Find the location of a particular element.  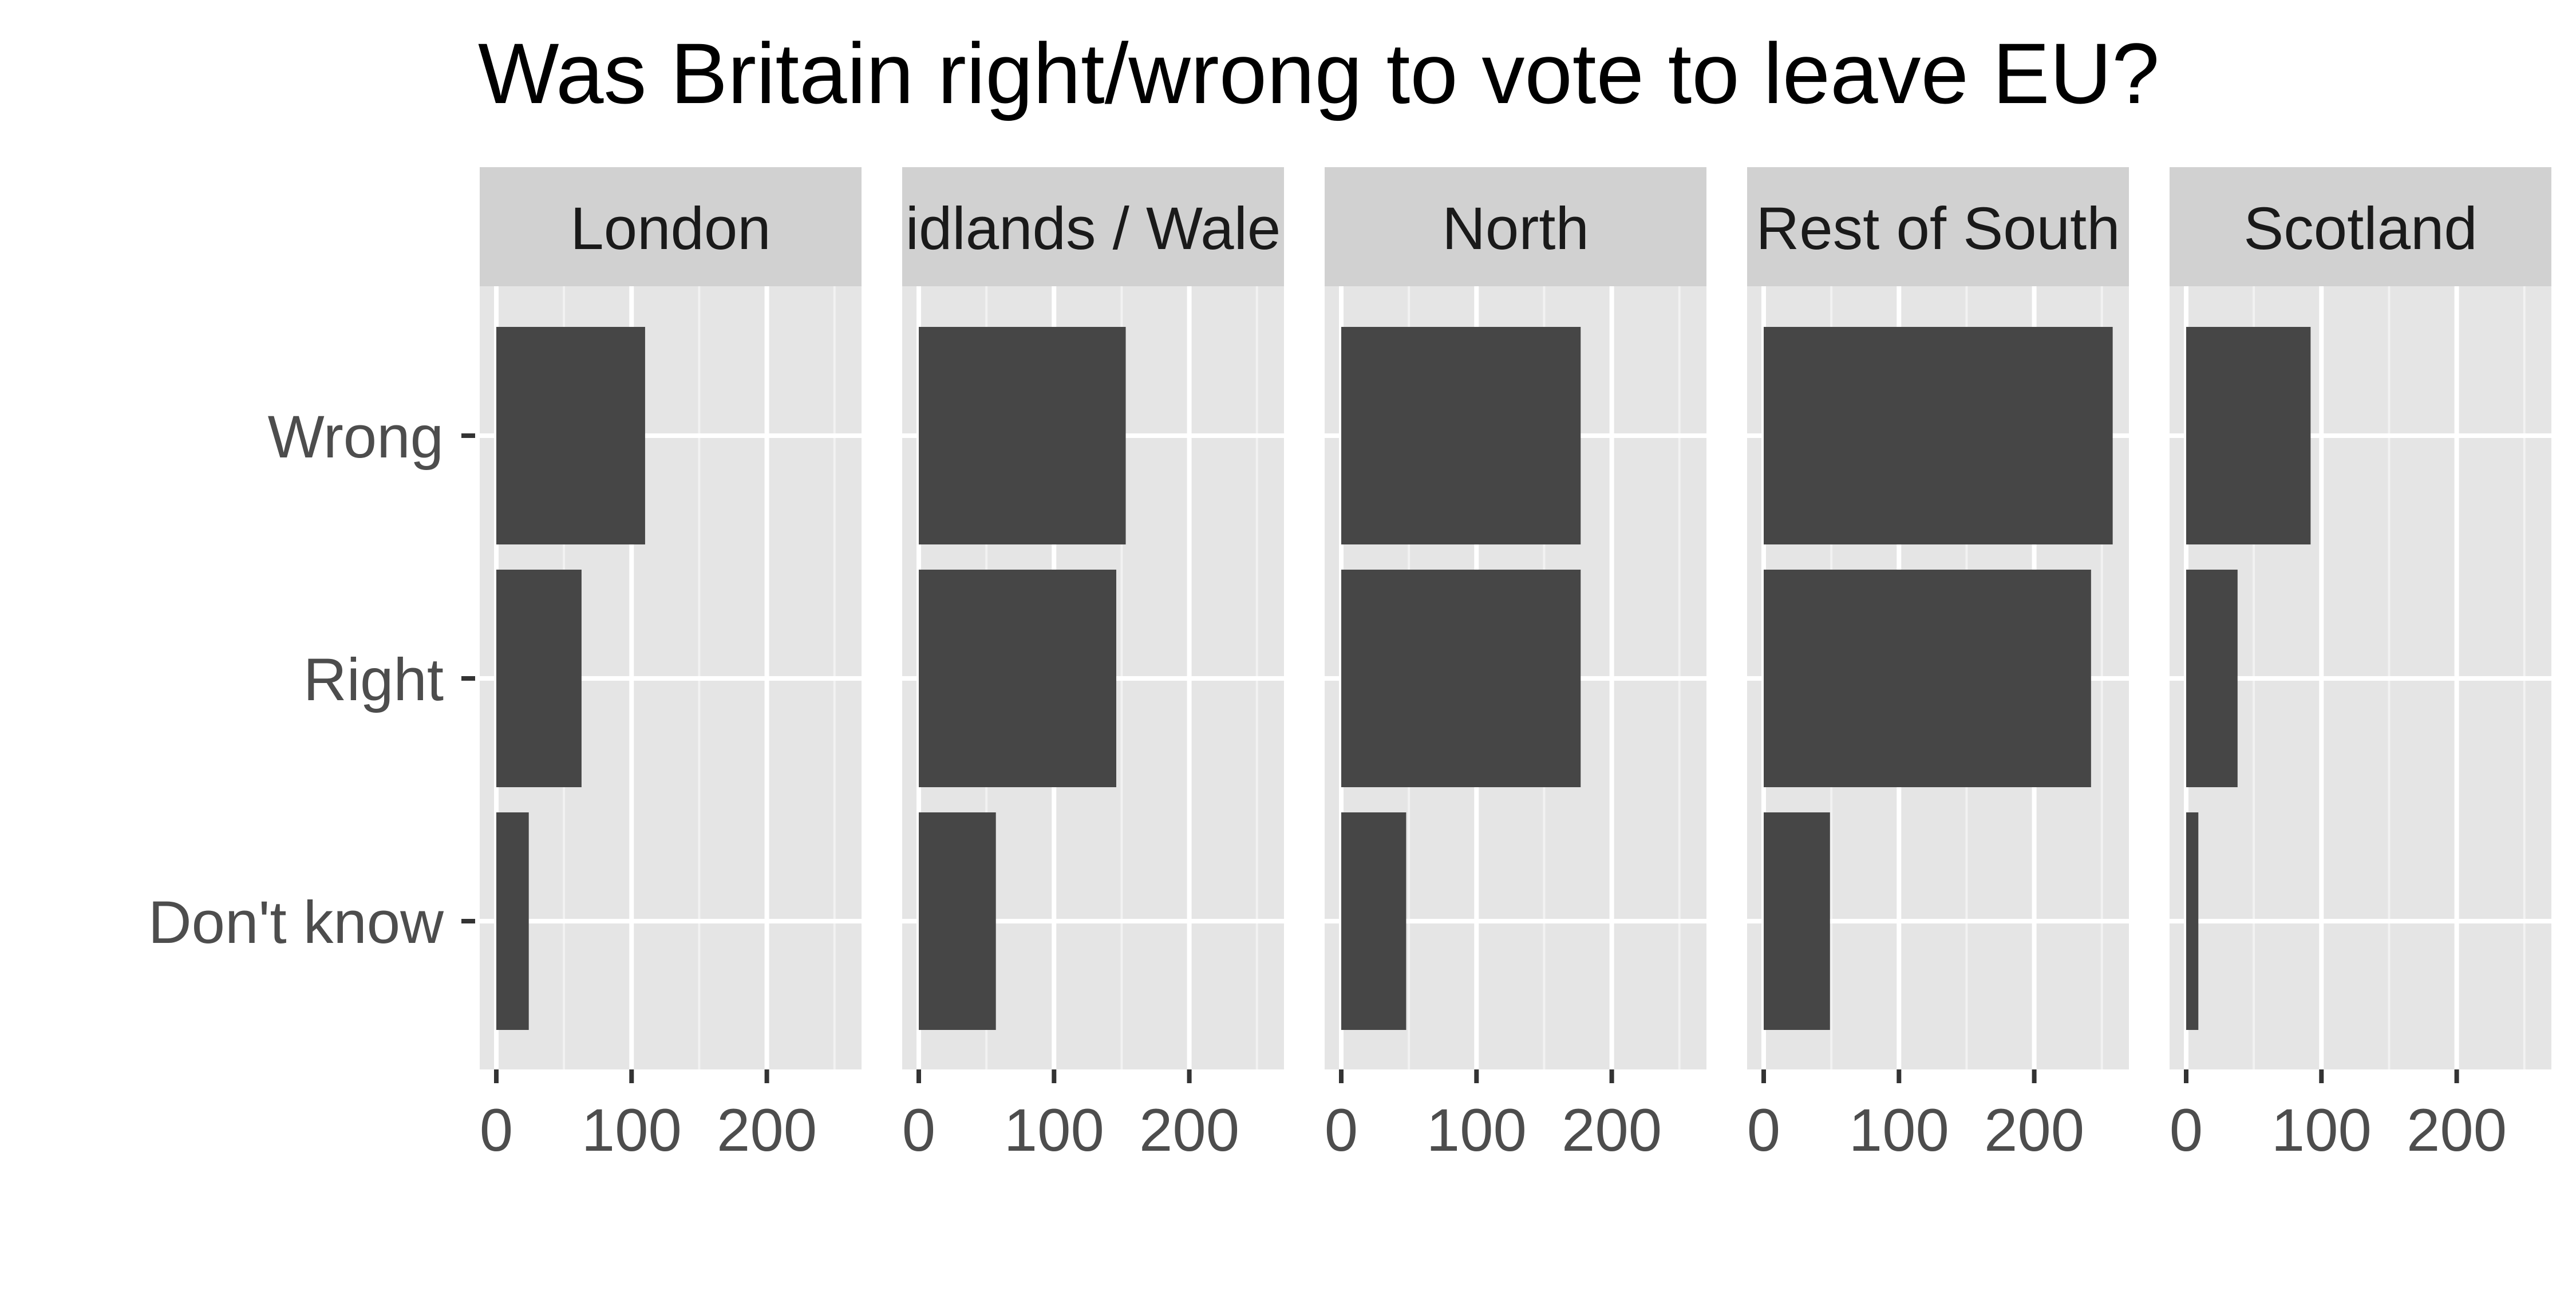

y-tick-label-wrong: Wrong is located at coordinates (356, 438).